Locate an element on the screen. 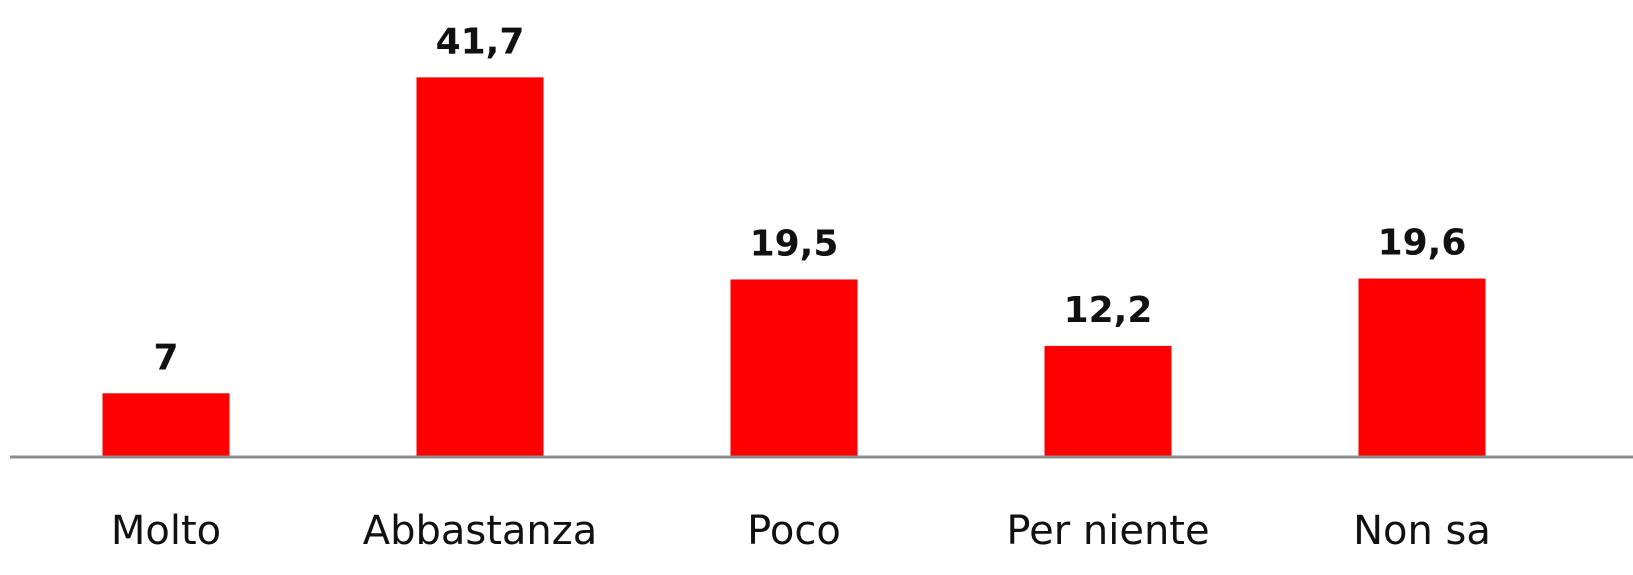  data-label-abbastanza: 41,7 is located at coordinates (480, 41).